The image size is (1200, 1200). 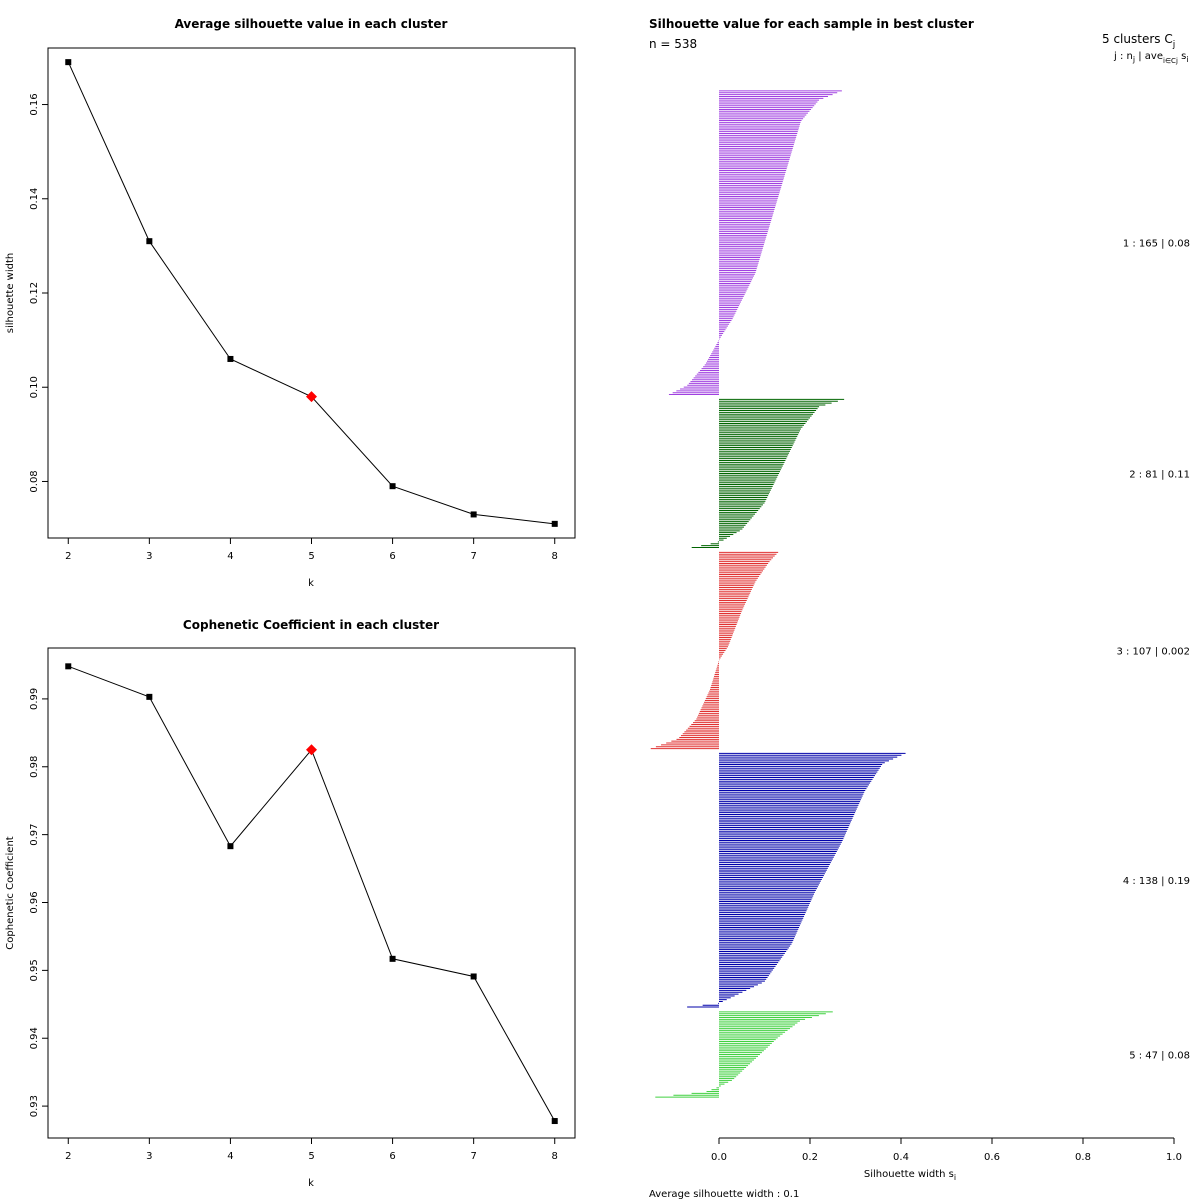 I want to click on y-tick-label: 0.95, so click(x=34, y=970).